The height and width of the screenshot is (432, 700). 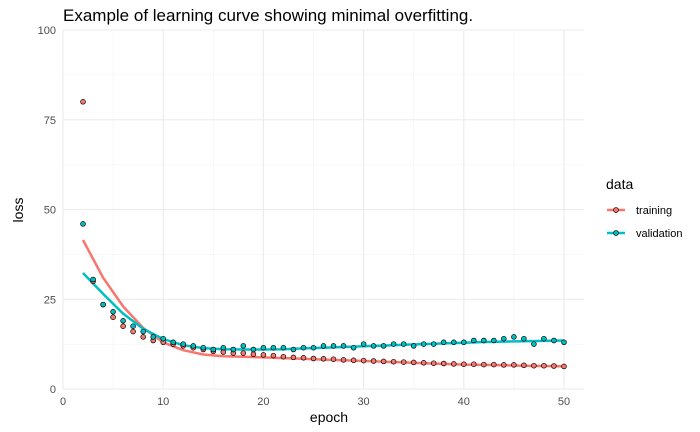 I want to click on legend-title: data, so click(x=619, y=184).